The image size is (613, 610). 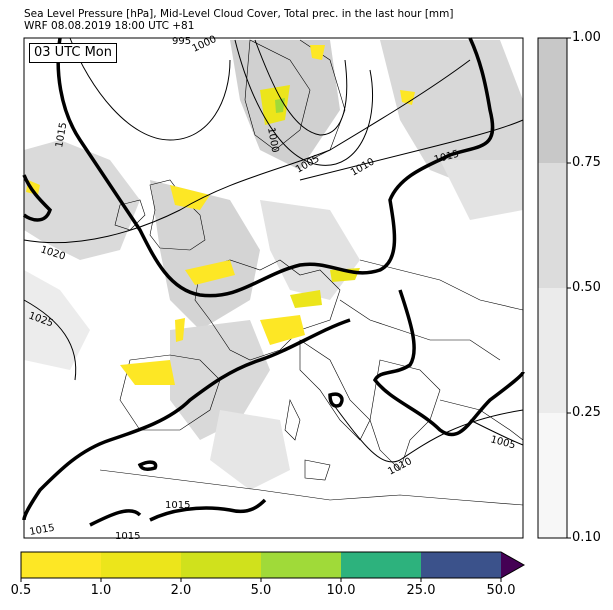 I want to click on isobar-label: 995, so click(x=181, y=41).